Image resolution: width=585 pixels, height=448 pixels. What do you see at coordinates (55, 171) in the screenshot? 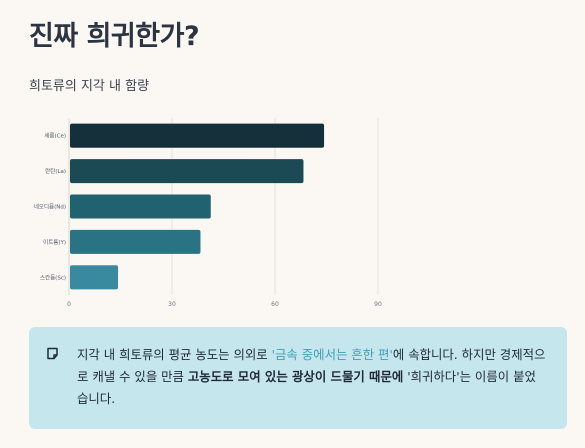
I see `y-tick-label: 란탄(La)` at bounding box center [55, 171].